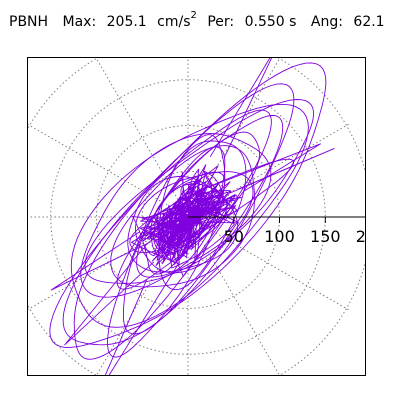 Image resolution: width=400 pixels, height=400 pixels. Describe the element at coordinates (174, 22) in the screenshot. I see `max-unit: cm/s` at that location.